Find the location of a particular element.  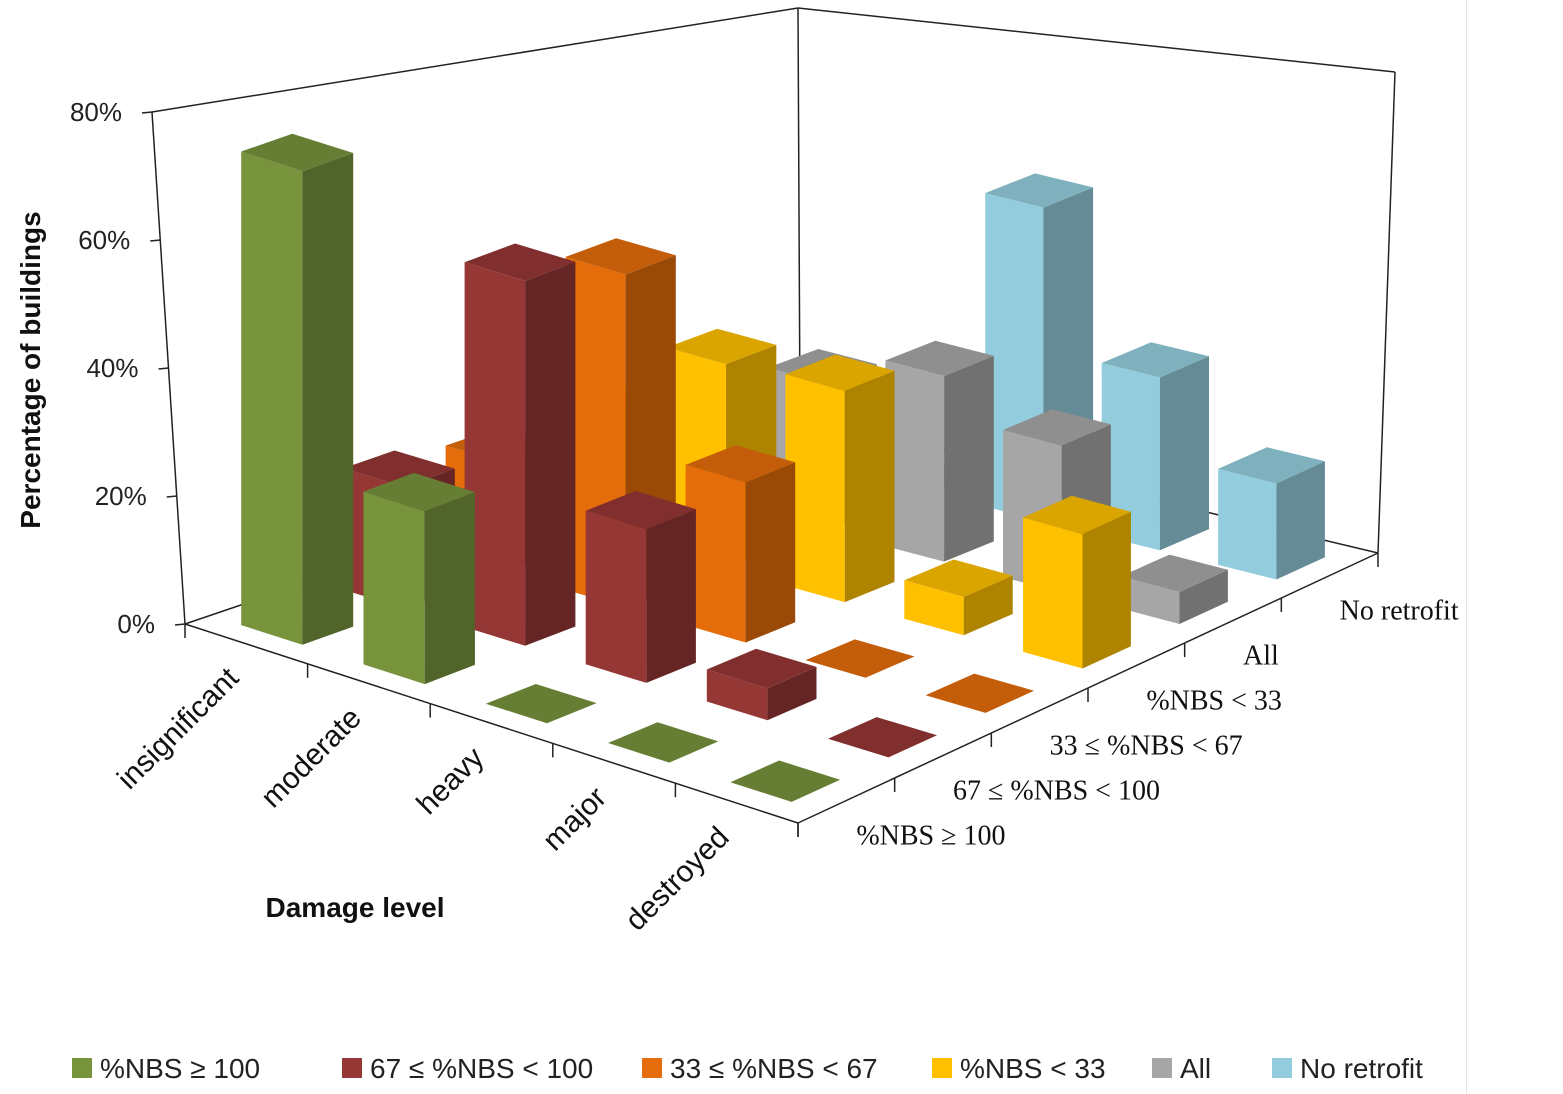

legend-label: %NBS ≥ 100 is located at coordinates (180, 1068).